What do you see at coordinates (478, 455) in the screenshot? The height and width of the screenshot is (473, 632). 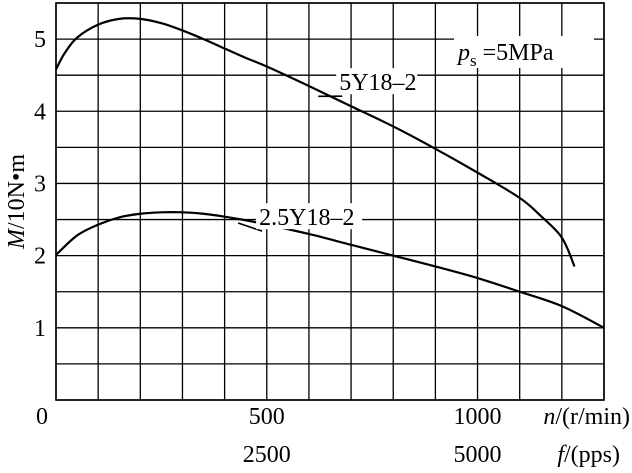 I see `x-tick-label-f: 5000` at bounding box center [478, 455].